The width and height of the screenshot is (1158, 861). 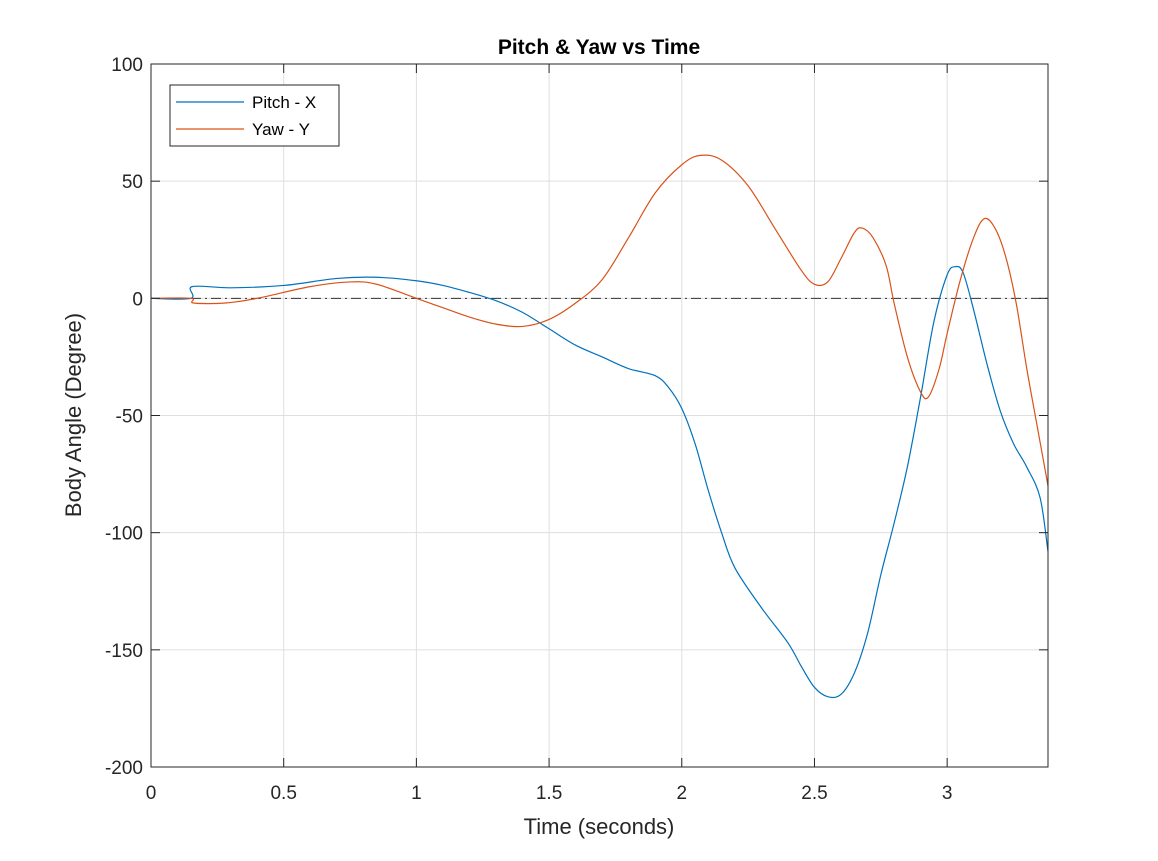 I want to click on legend-label-yaw: Yaw - Y, so click(x=281, y=129).